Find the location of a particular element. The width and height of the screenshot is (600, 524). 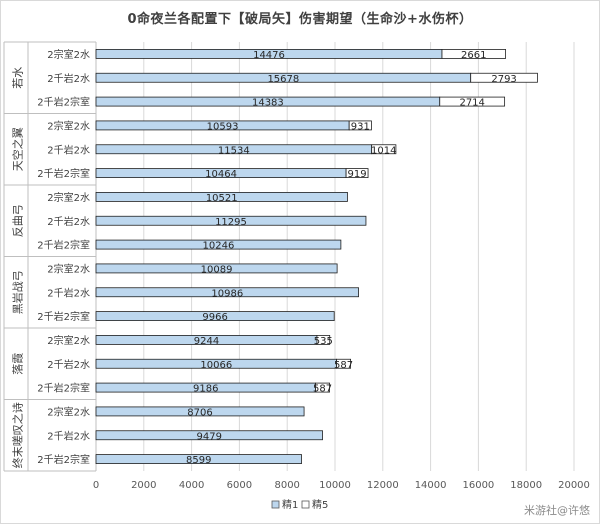

group-label: 终末嗟叹之诗 is located at coordinates (18, 435).